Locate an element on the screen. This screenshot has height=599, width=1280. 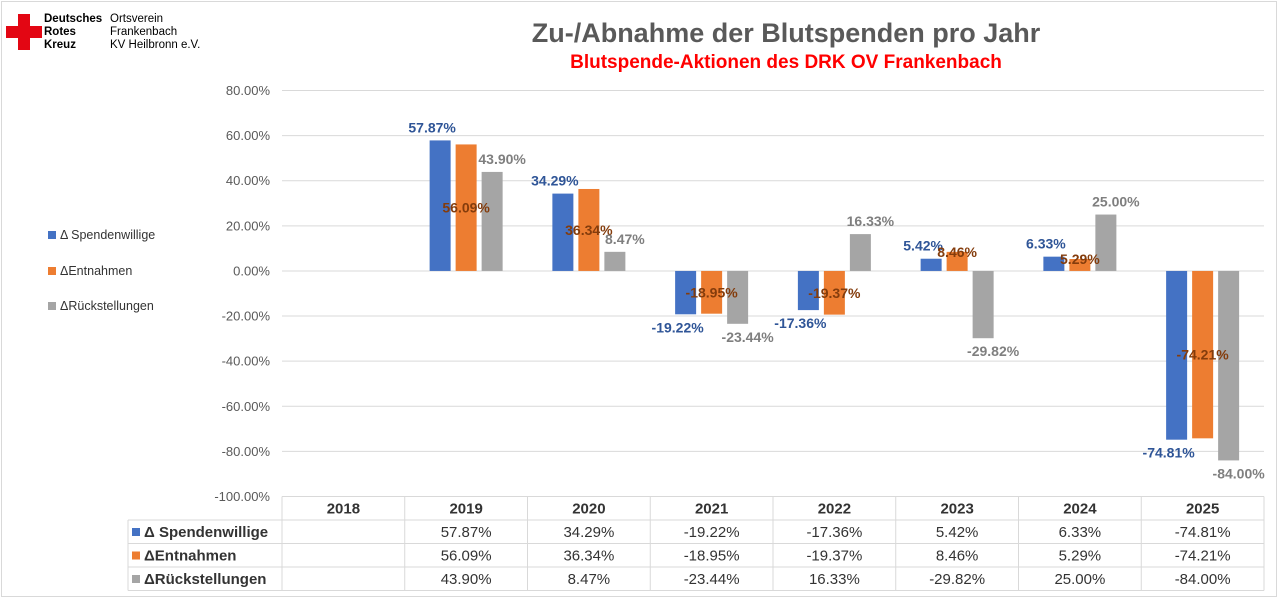
table-cell: -17.36% is located at coordinates (834, 532).